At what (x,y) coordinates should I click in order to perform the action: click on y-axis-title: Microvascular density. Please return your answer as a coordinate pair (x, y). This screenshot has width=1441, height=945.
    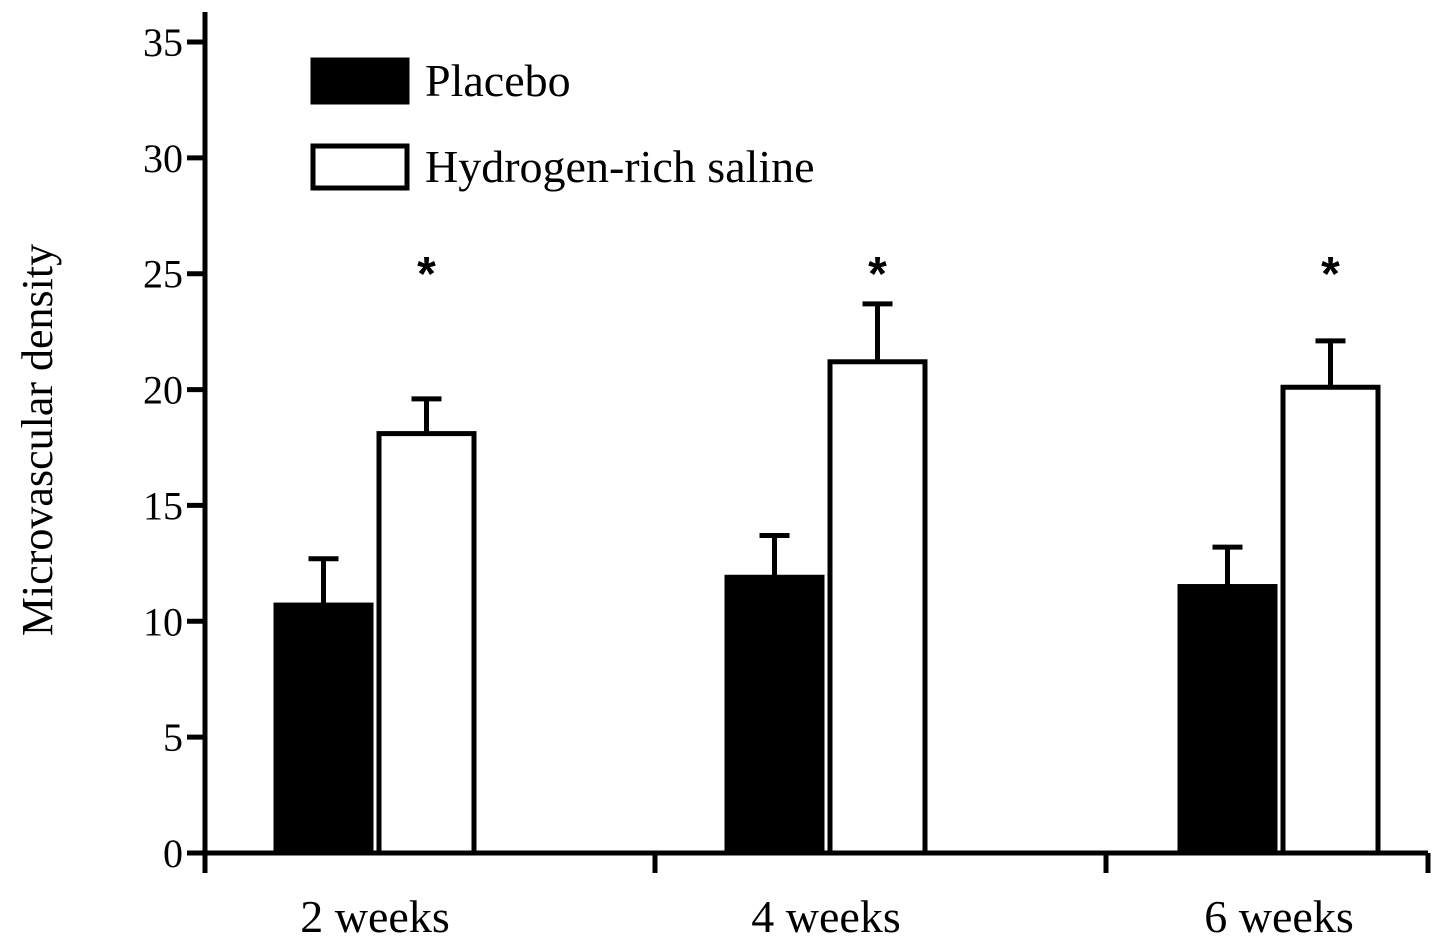
    Looking at the image, I should click on (37, 440).